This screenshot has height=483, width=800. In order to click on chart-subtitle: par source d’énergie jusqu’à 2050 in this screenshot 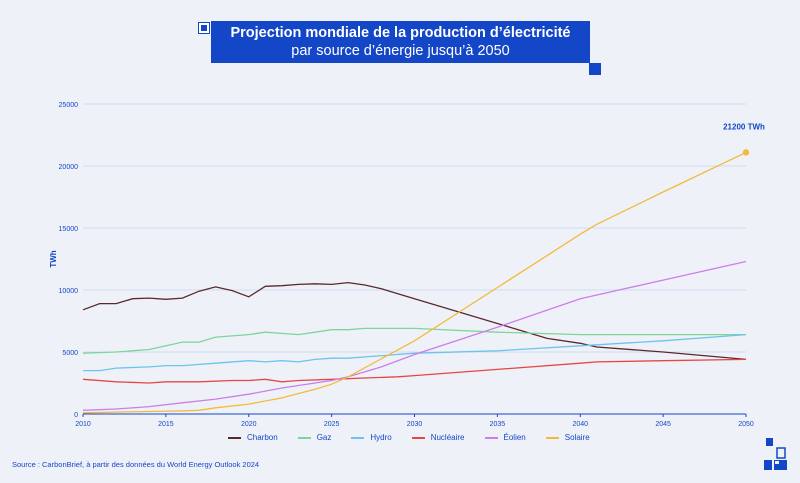, I will do `click(400, 51)`.